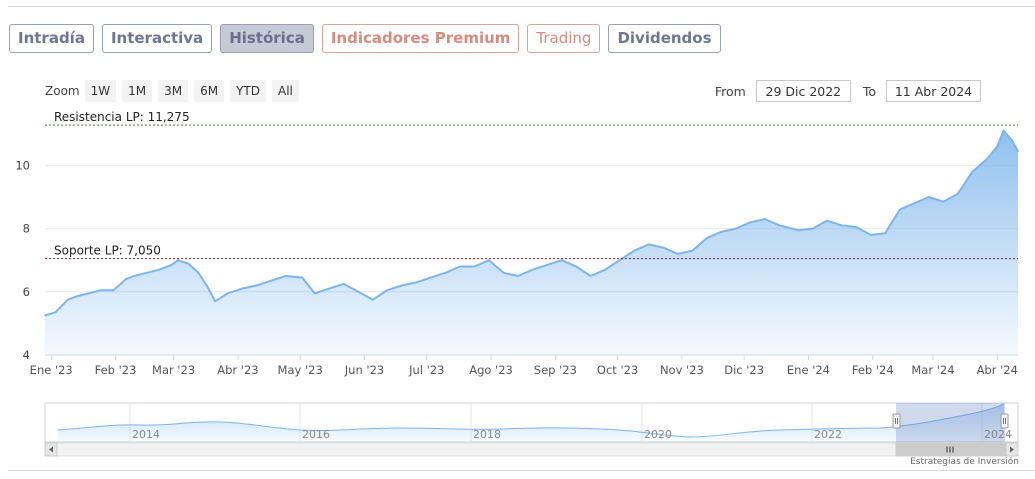 This screenshot has width=1035, height=479. I want to click on tab-indicadores-premium: Indicadores Premium, so click(420, 38).